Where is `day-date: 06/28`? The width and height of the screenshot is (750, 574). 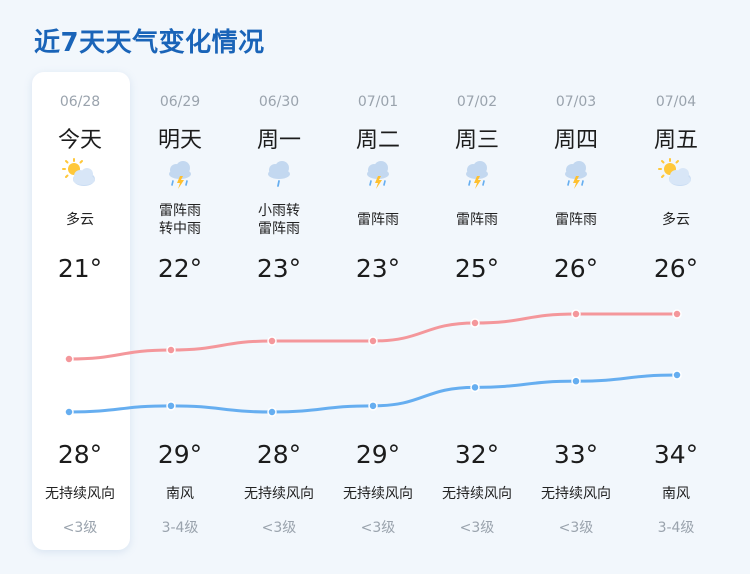 day-date: 06/28 is located at coordinates (80, 102).